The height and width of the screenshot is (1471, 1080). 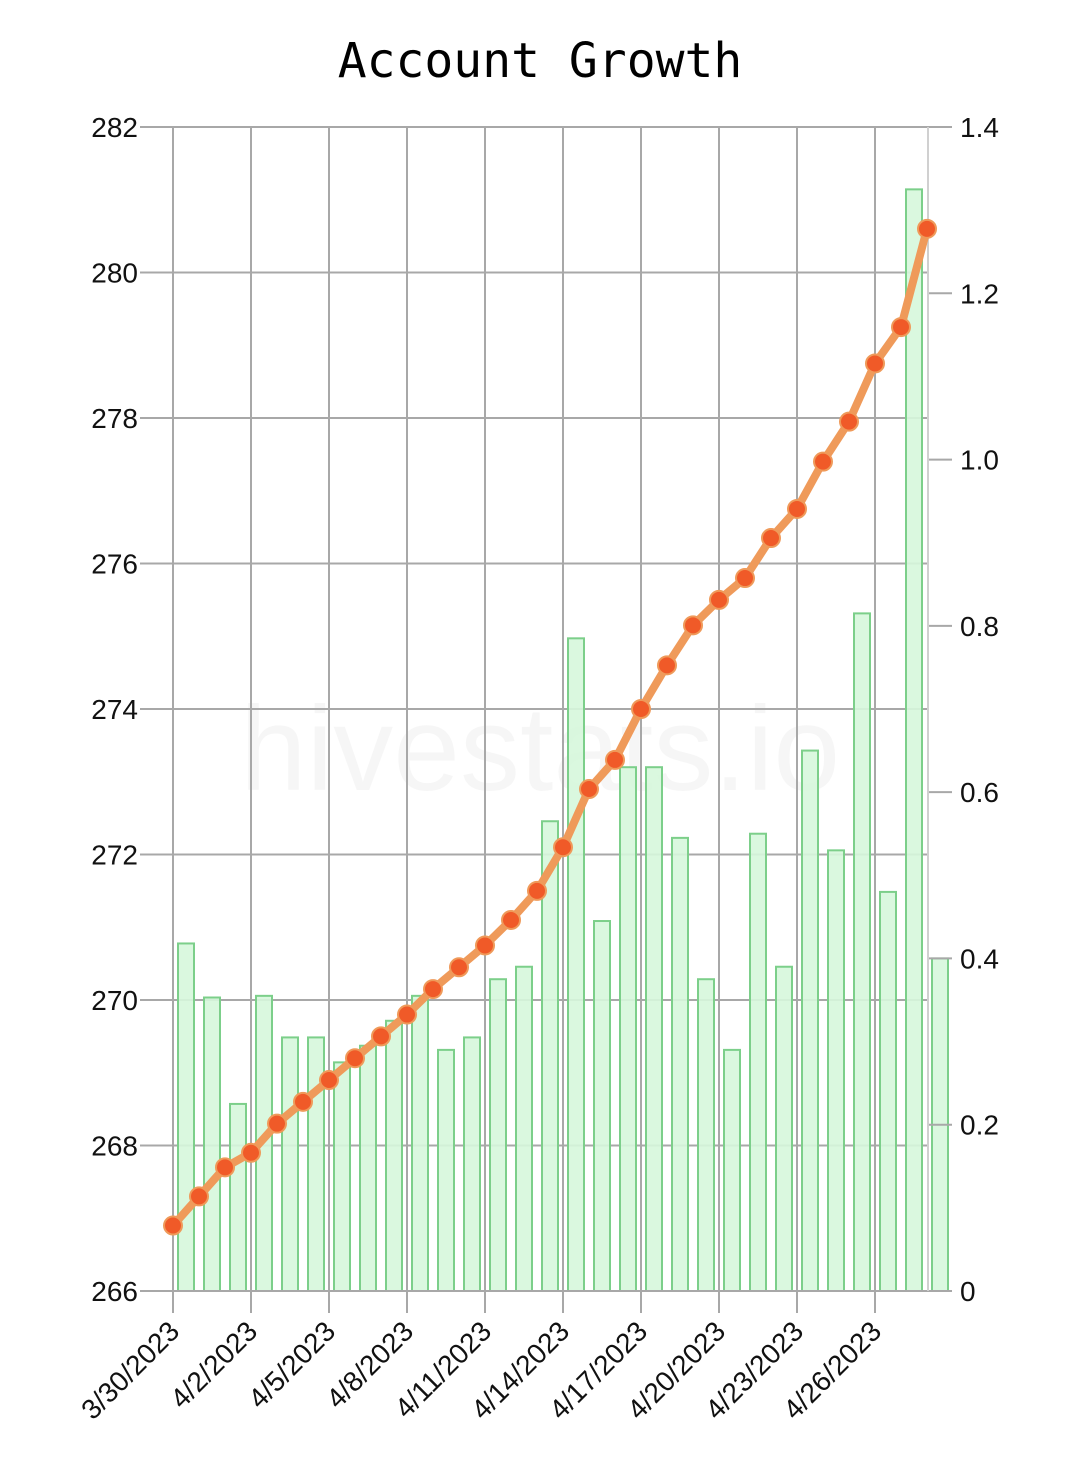 What do you see at coordinates (979, 1125) in the screenshot?
I see `y-right-tick-label: 0.2` at bounding box center [979, 1125].